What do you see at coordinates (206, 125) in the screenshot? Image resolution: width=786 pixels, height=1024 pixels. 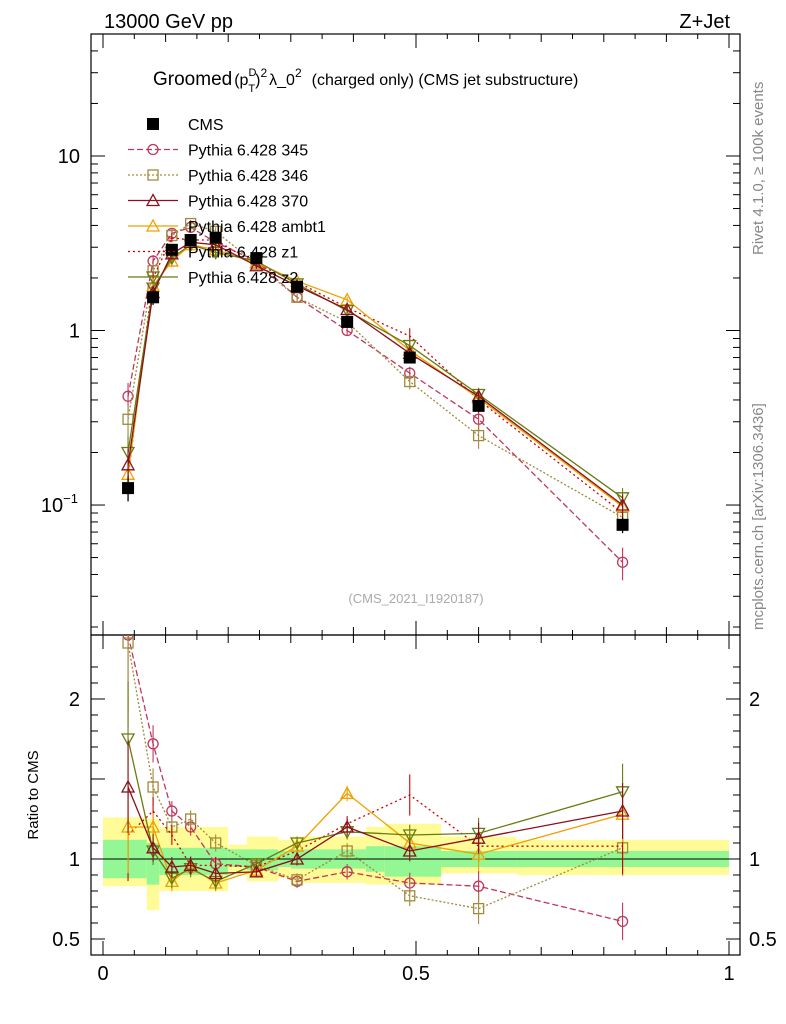 I see `legend-label: CMS` at bounding box center [206, 125].